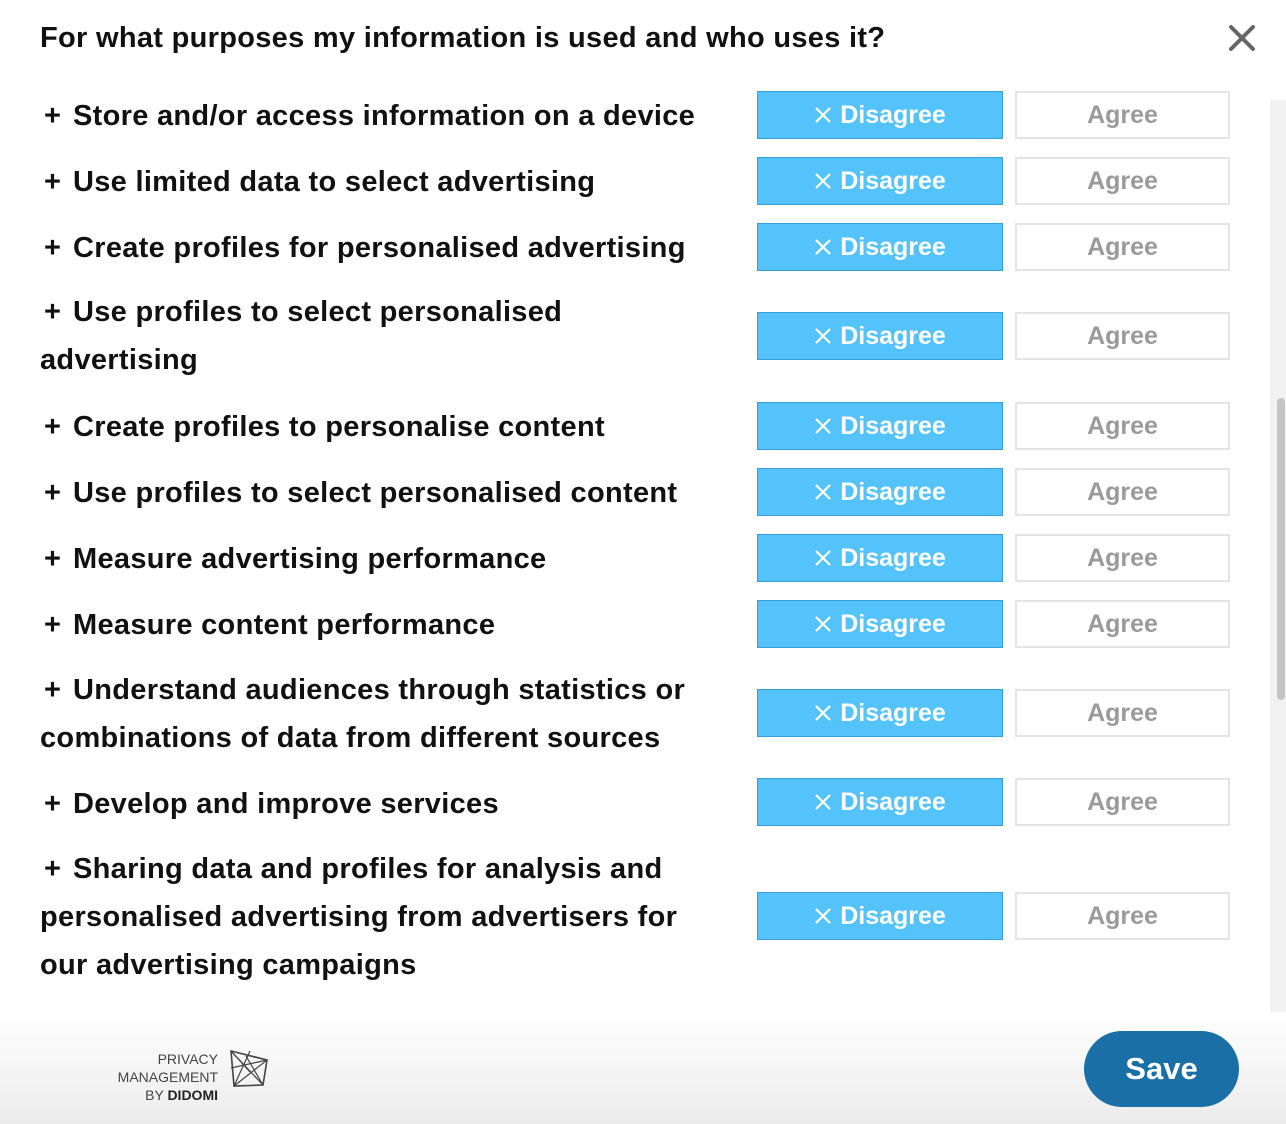 Image resolution: width=1286 pixels, height=1124 pixels. I want to click on purpose-label: + Develop and improve services, so click(375, 804).